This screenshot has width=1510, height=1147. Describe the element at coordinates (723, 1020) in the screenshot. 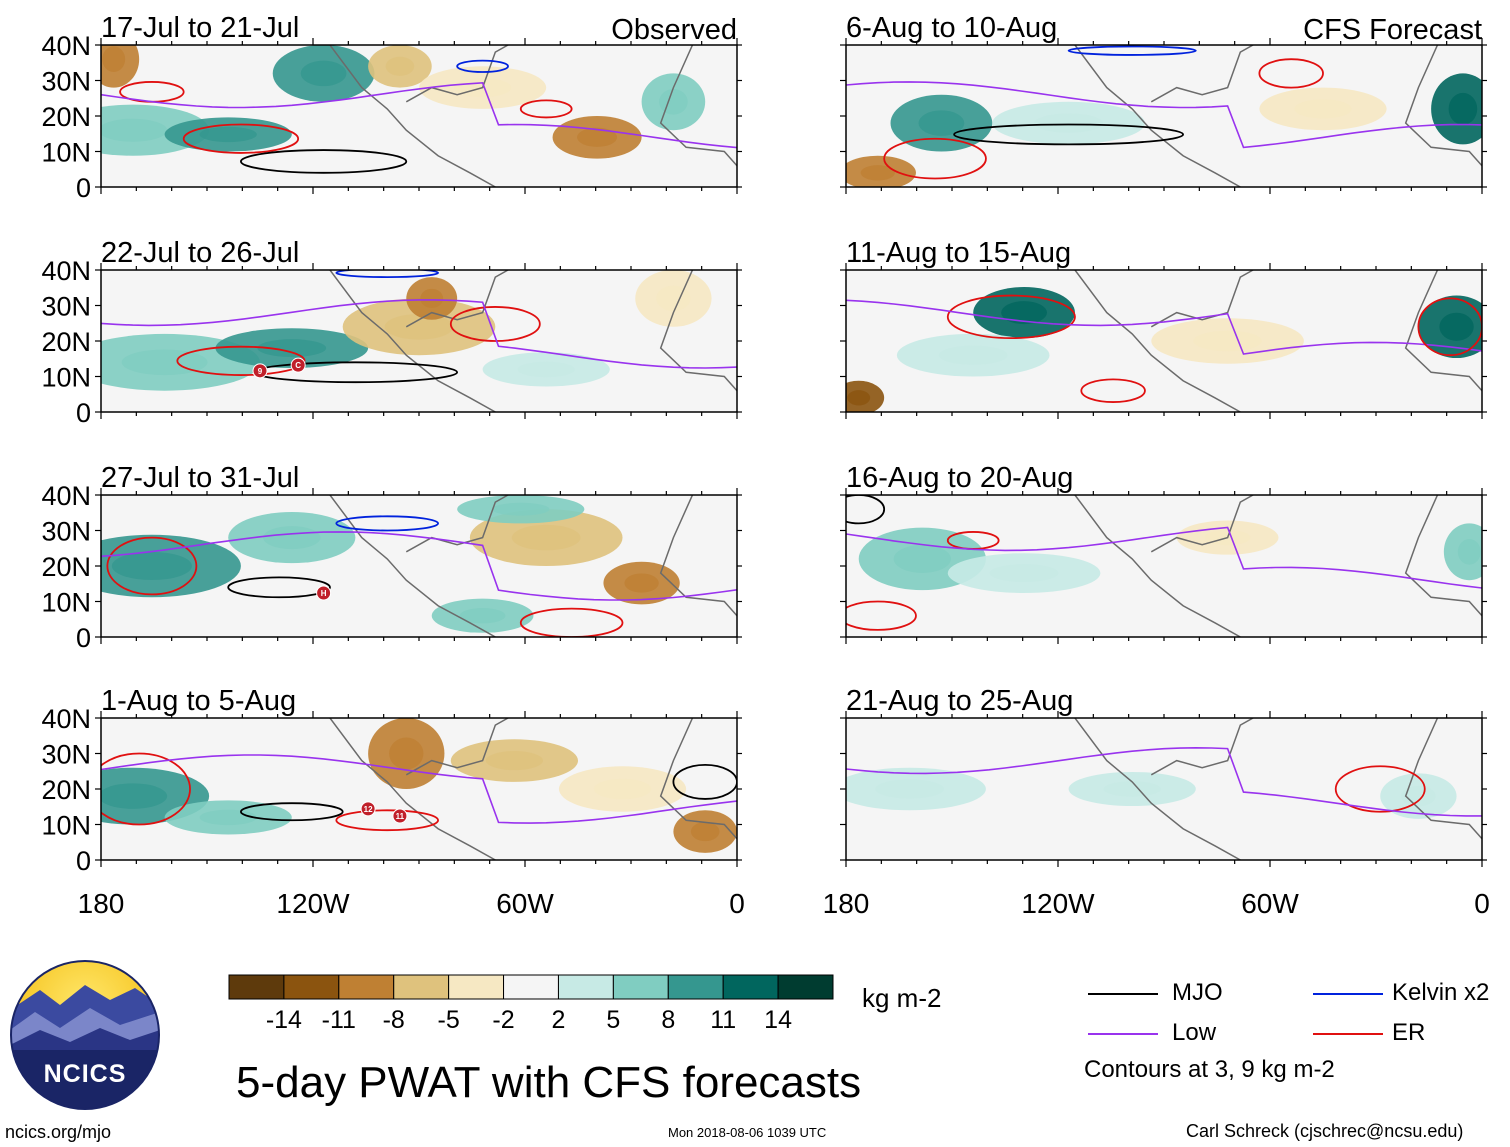

I see `colorbar-tick-label: 11` at that location.